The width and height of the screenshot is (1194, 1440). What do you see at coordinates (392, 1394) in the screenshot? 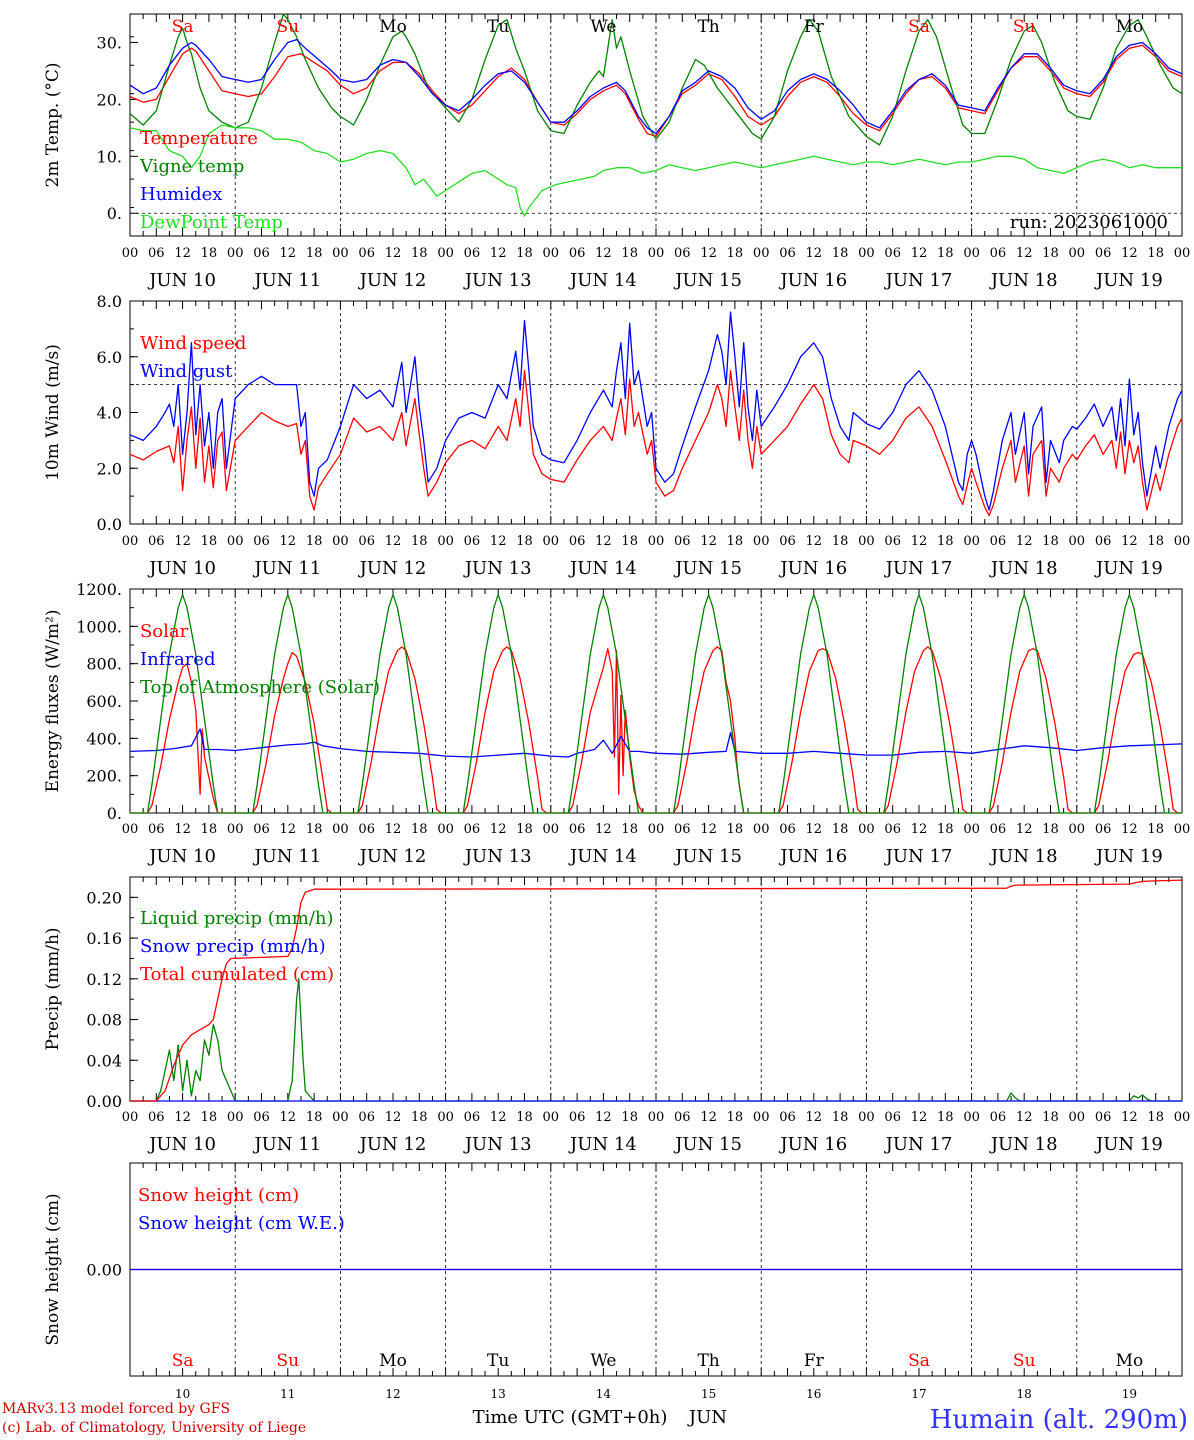
I see `day-number-label: 12` at bounding box center [392, 1394].